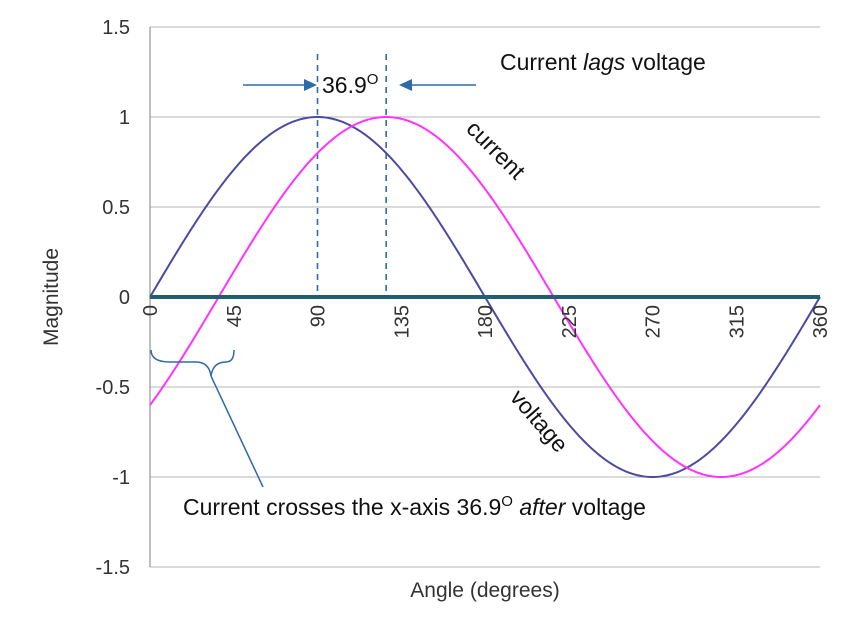 This screenshot has height=626, width=847. What do you see at coordinates (570, 321) in the screenshot?
I see `x-tick-label: 225` at bounding box center [570, 321].